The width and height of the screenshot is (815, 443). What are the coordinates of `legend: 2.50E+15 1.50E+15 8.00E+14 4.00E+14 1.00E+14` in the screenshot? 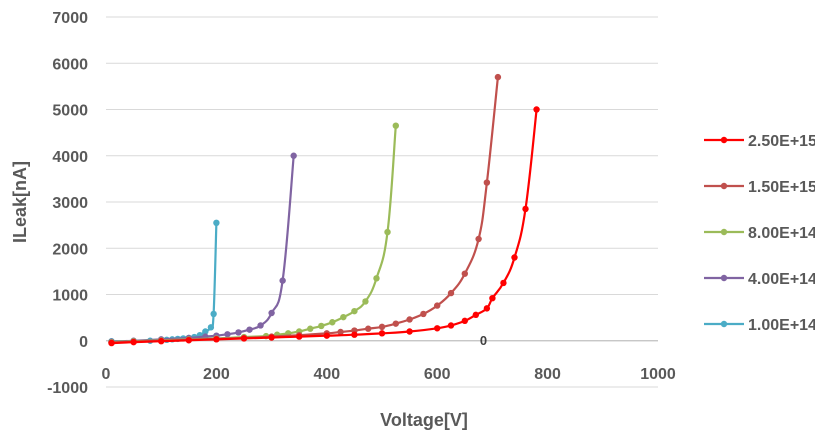 It's located at (759, 233).